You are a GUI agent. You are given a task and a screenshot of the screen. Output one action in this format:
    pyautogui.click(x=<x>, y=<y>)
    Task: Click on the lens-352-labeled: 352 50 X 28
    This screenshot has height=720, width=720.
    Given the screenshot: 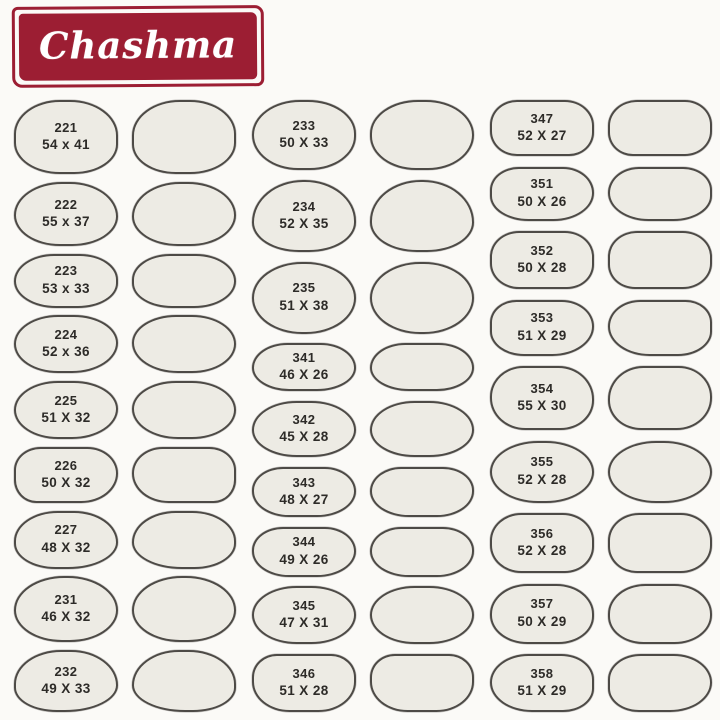 What is the action you would take?
    pyautogui.click(x=542, y=260)
    